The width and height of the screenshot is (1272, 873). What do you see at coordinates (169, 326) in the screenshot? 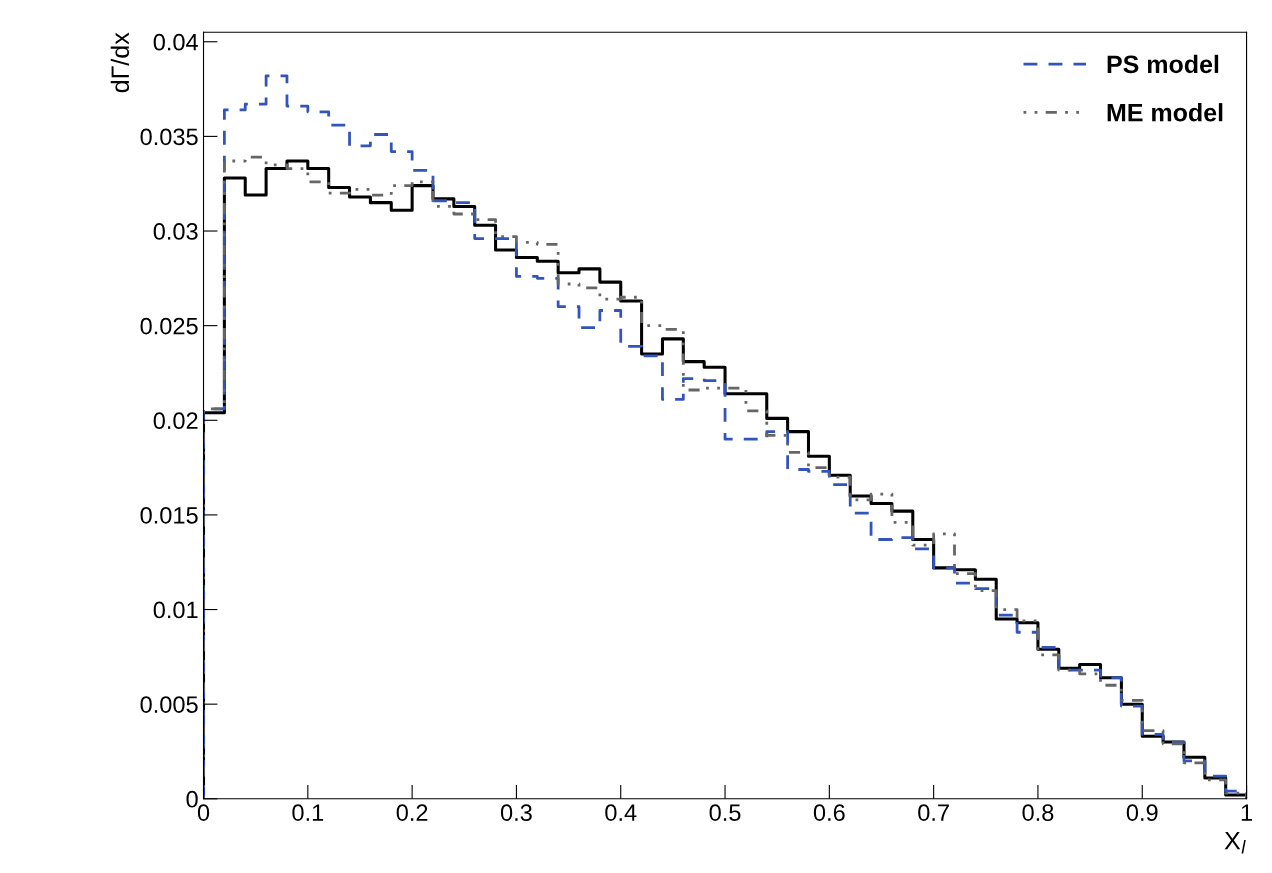
I see `y-tick-label: 0.025` at bounding box center [169, 326].